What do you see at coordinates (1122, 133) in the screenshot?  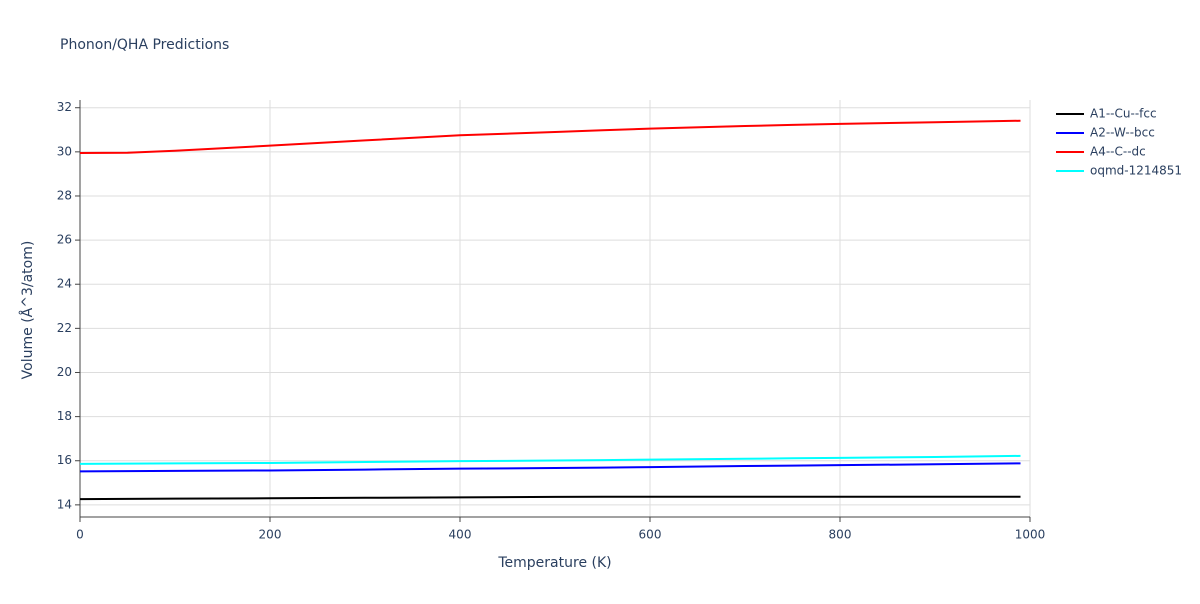 I see `legend-label: A2--W--bcc` at bounding box center [1122, 133].